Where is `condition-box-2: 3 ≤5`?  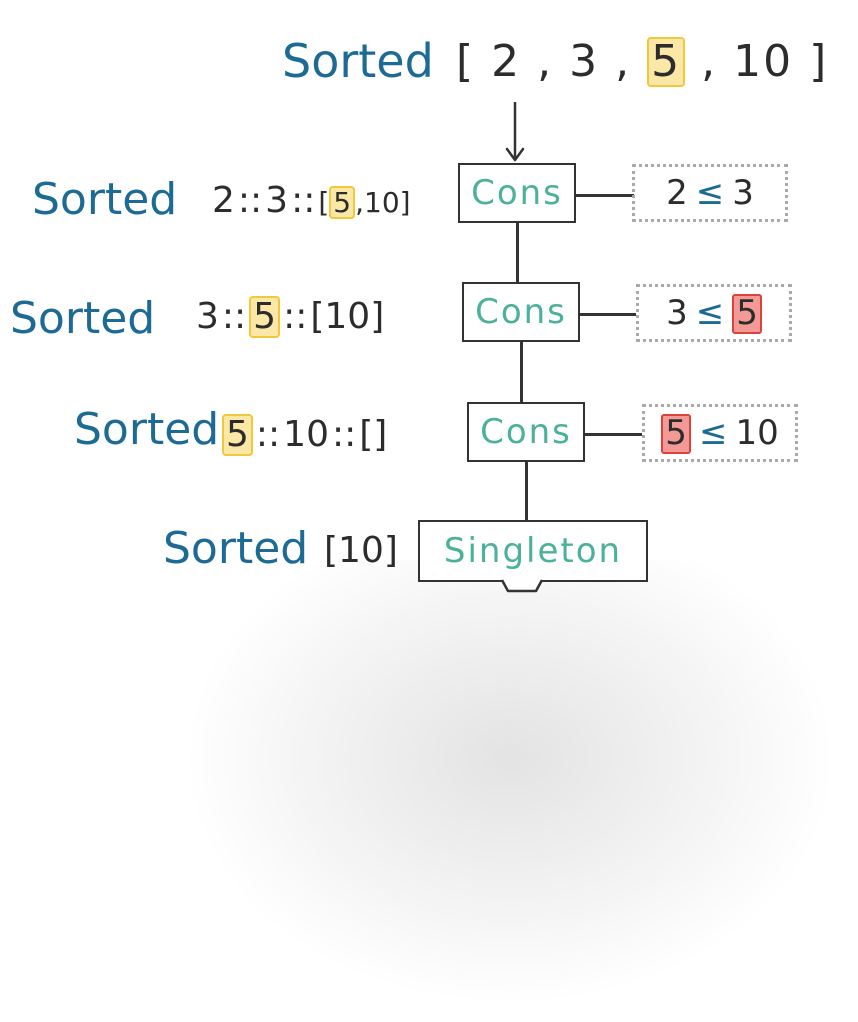
condition-box-2: 3 ≤5 is located at coordinates (714, 313).